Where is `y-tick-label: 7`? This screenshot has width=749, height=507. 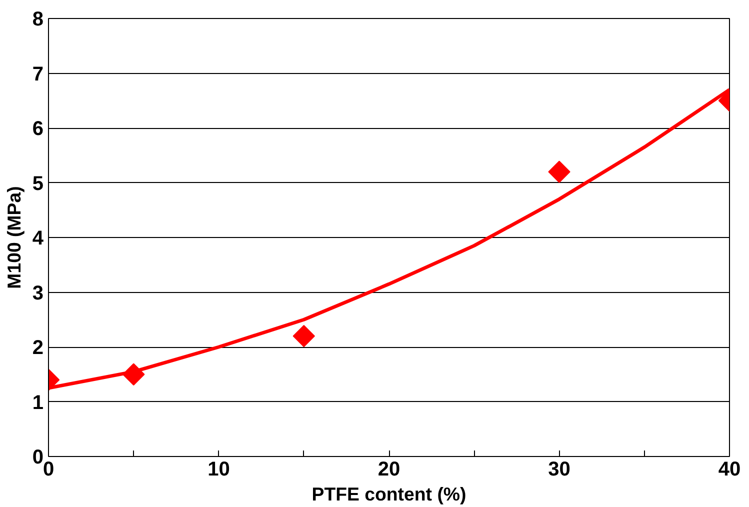
y-tick-label: 7 is located at coordinates (38, 74).